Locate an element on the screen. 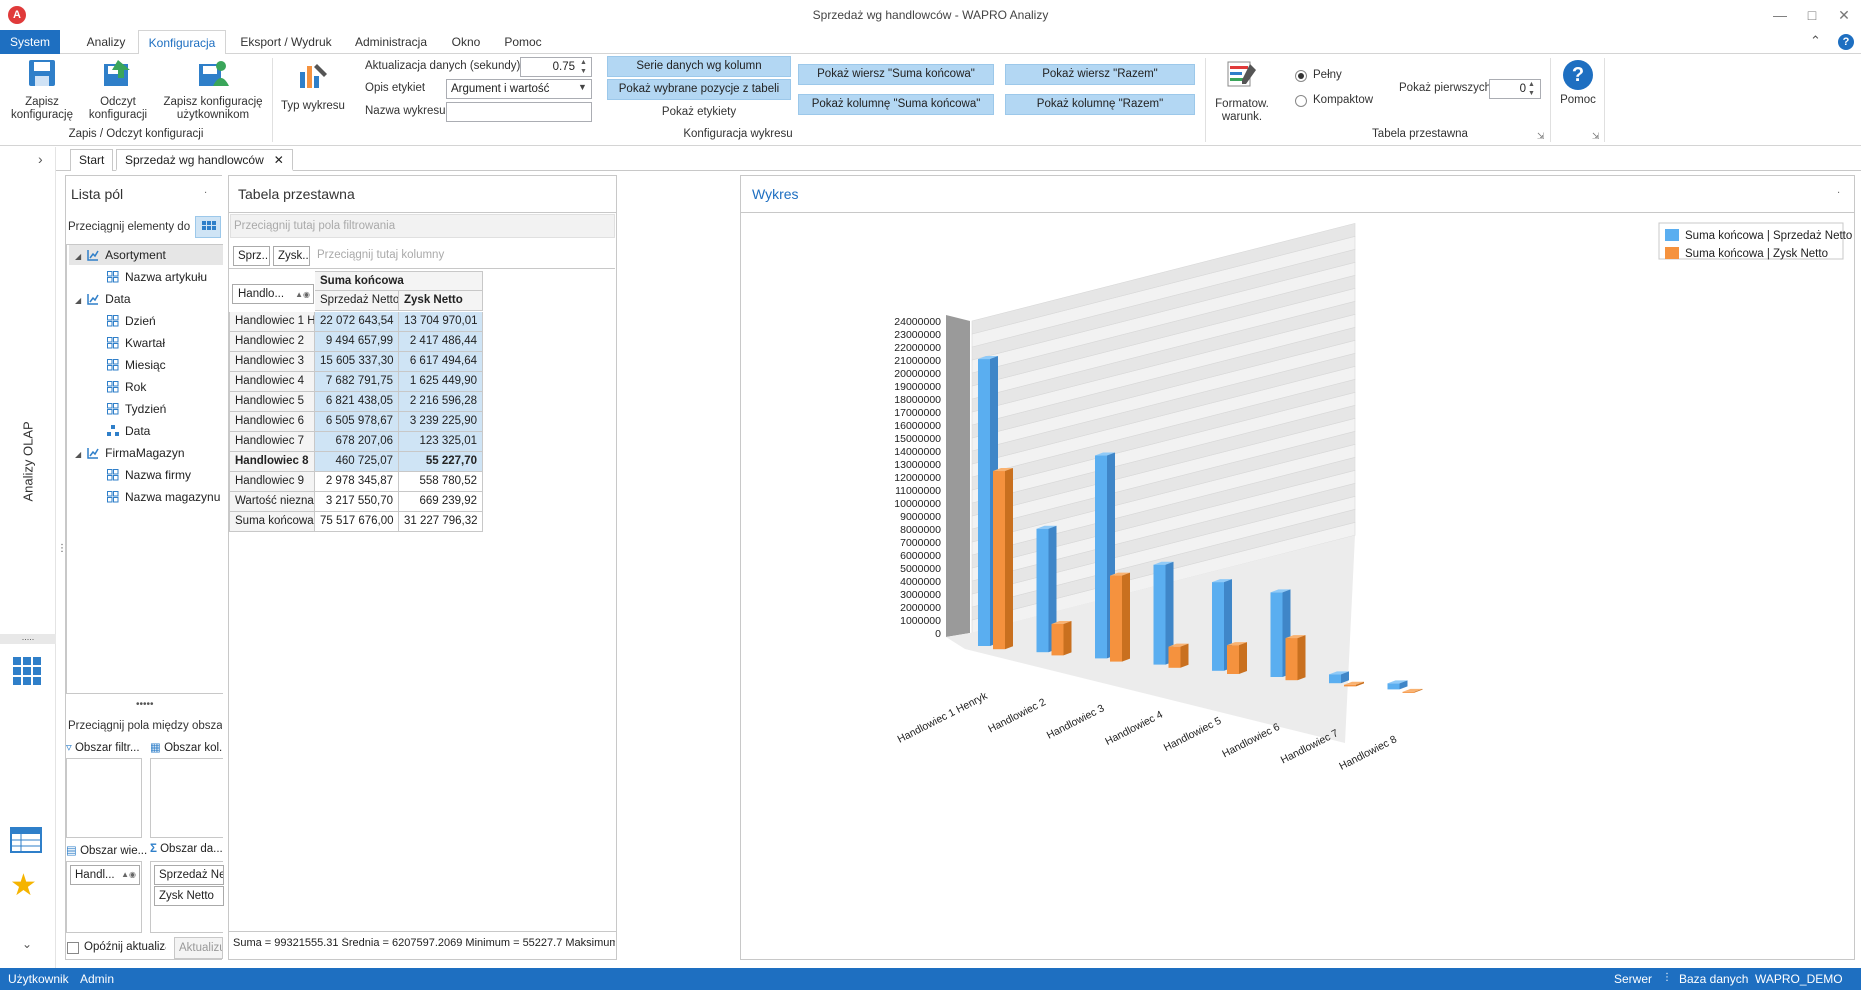  data-field-zysk: Zysk Netto is located at coordinates (189, 896).